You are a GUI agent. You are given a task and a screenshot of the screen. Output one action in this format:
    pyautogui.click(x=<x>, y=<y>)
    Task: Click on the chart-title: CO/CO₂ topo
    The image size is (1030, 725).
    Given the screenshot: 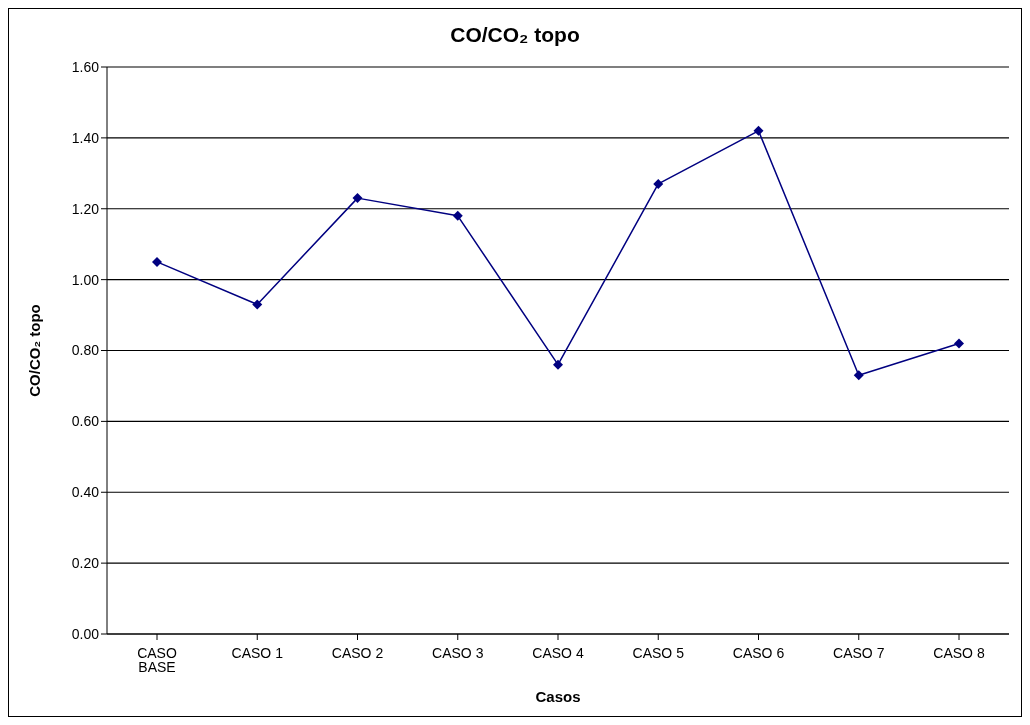 What is the action you would take?
    pyautogui.click(x=515, y=35)
    